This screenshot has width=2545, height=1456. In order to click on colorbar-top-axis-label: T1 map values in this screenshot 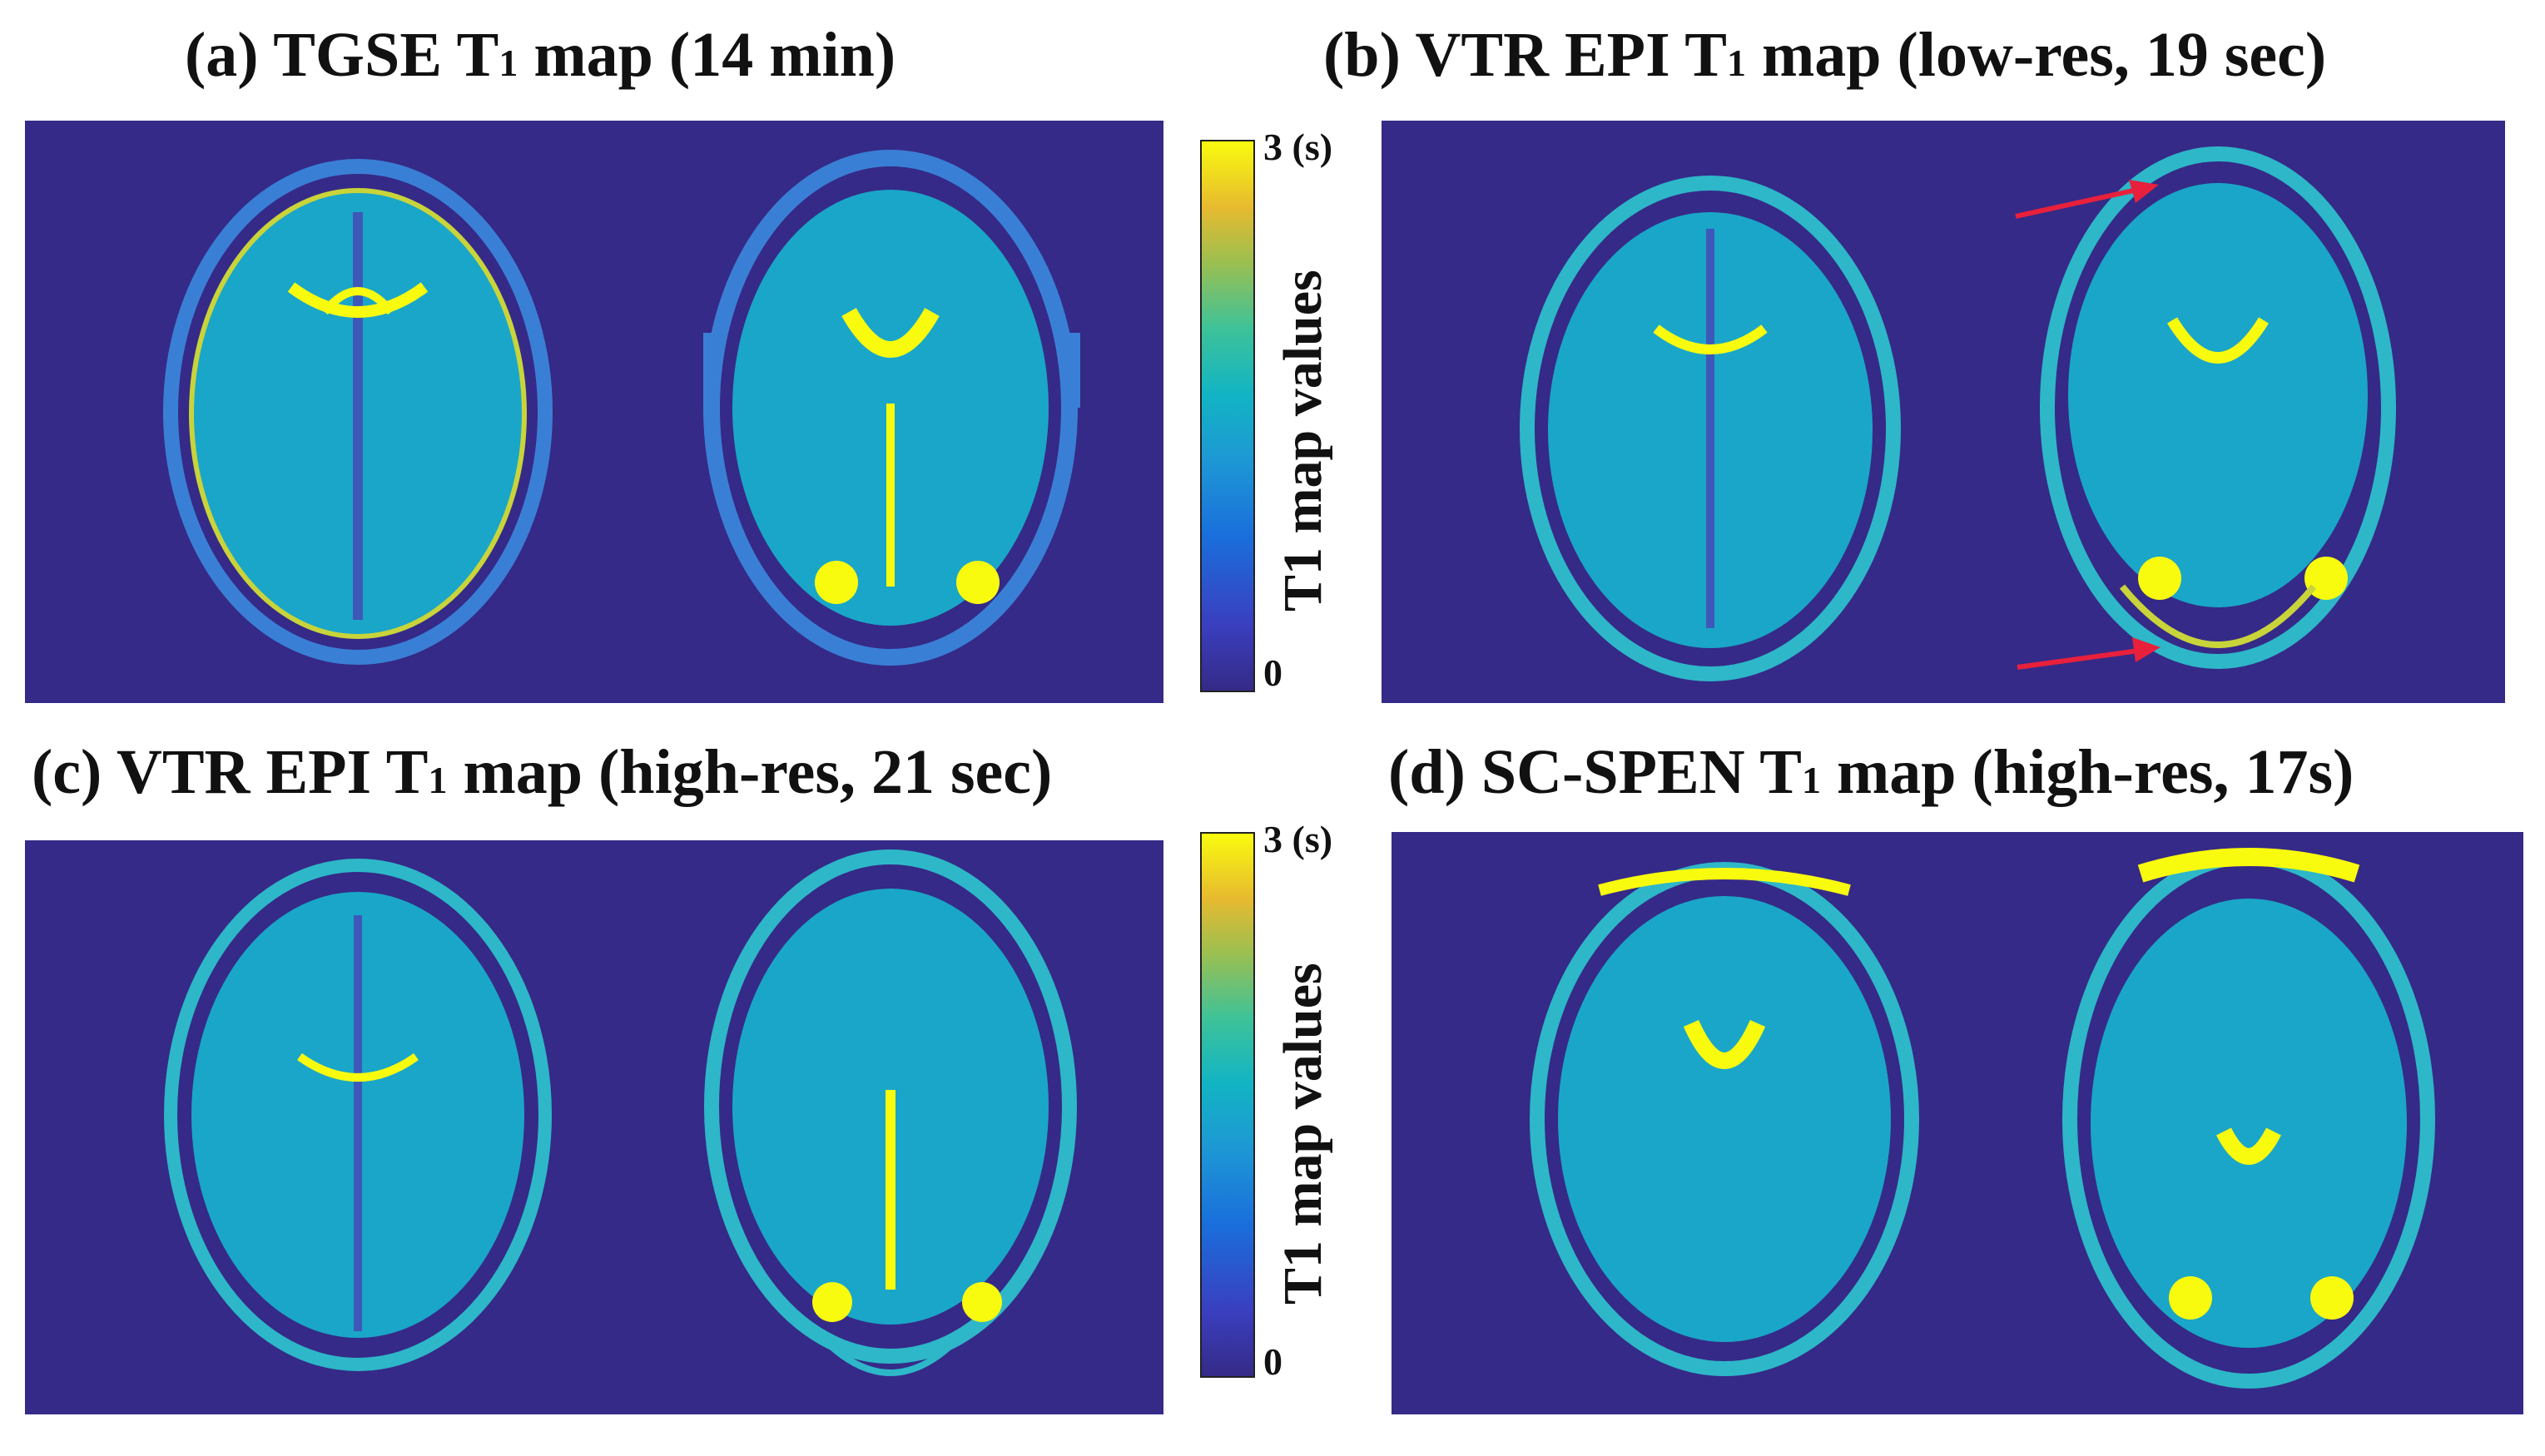, I will do `click(1302, 441)`.